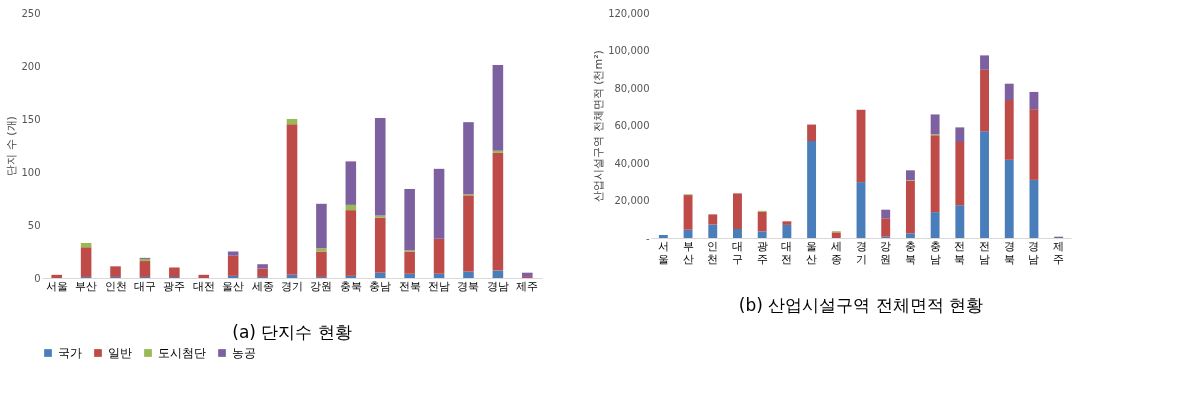  What do you see at coordinates (86, 286) in the screenshot?
I see `x-tick-label: 부산` at bounding box center [86, 286].